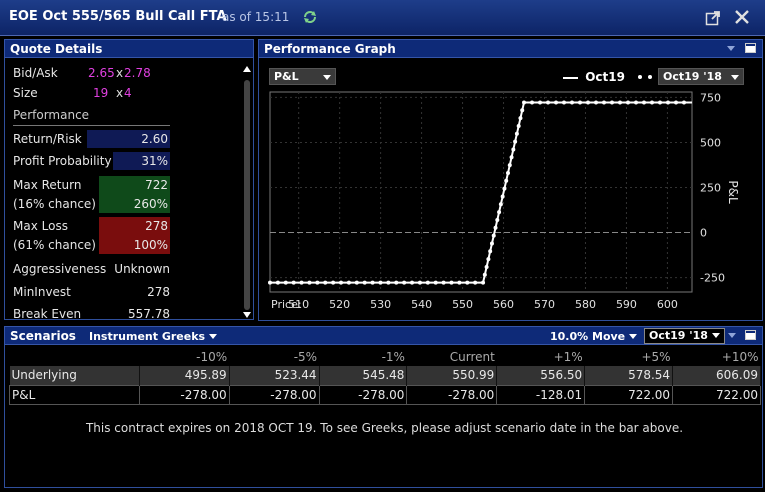 The image size is (765, 492). I want to click on table-cell: 523.44, so click(274, 375).